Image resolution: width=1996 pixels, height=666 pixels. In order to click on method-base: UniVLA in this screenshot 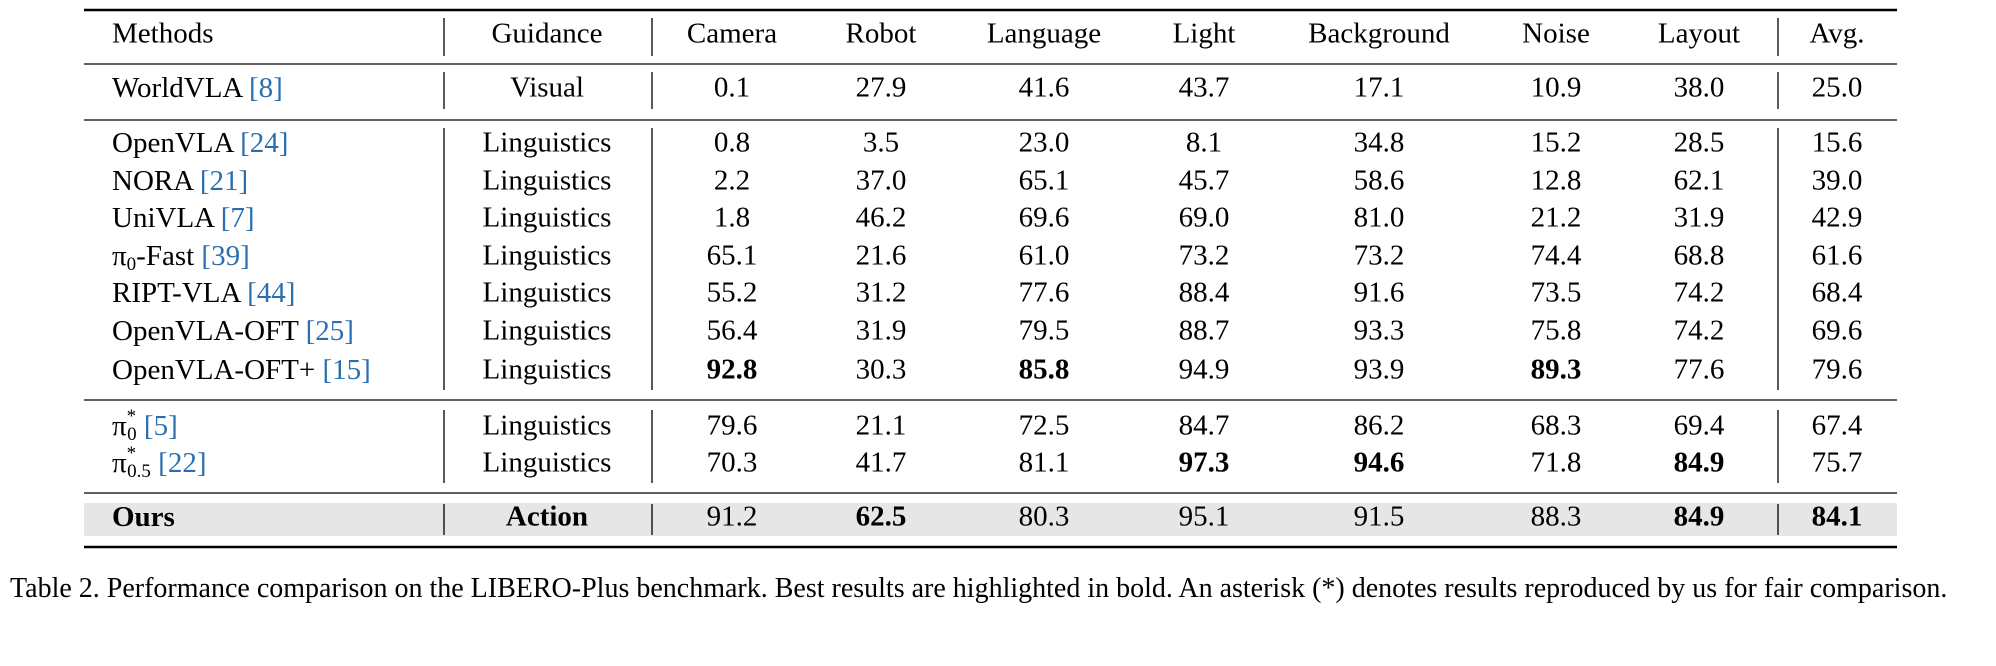, I will do `click(163, 218)`.